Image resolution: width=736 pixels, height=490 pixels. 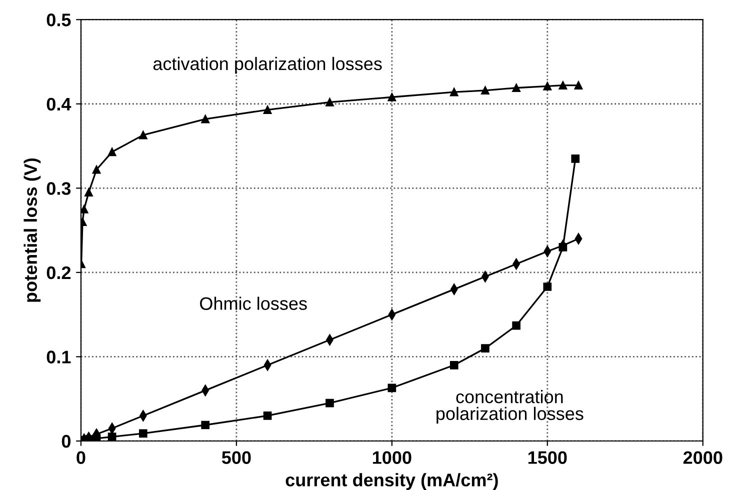 What do you see at coordinates (66, 441) in the screenshot?
I see `y-tick-label: 0` at bounding box center [66, 441].